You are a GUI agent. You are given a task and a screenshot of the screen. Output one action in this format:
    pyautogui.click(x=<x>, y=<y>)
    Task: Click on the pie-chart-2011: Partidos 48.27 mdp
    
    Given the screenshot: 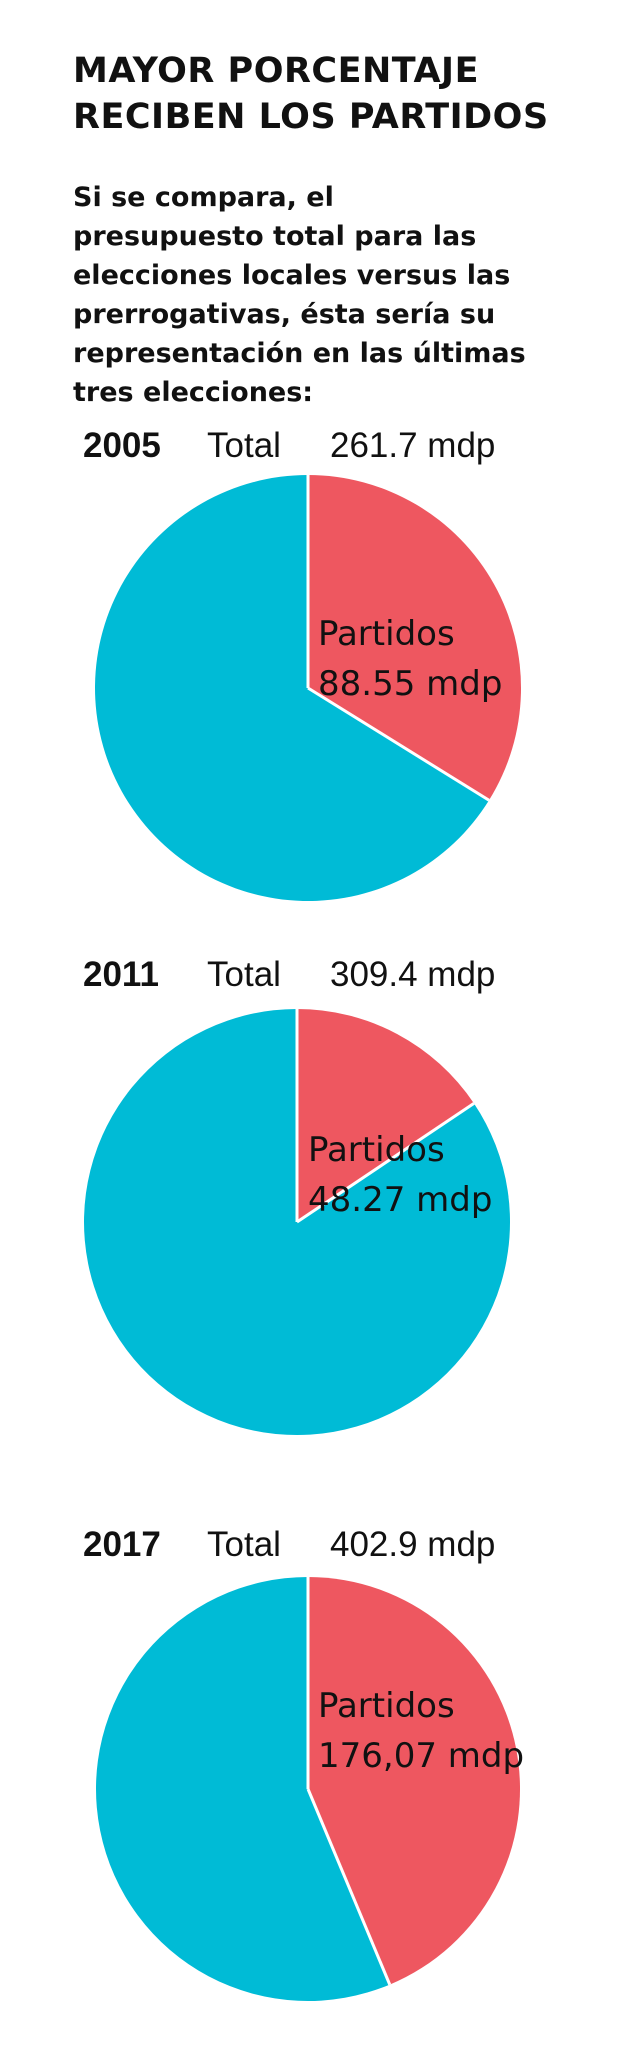 What is the action you would take?
    pyautogui.click(x=297, y=1222)
    